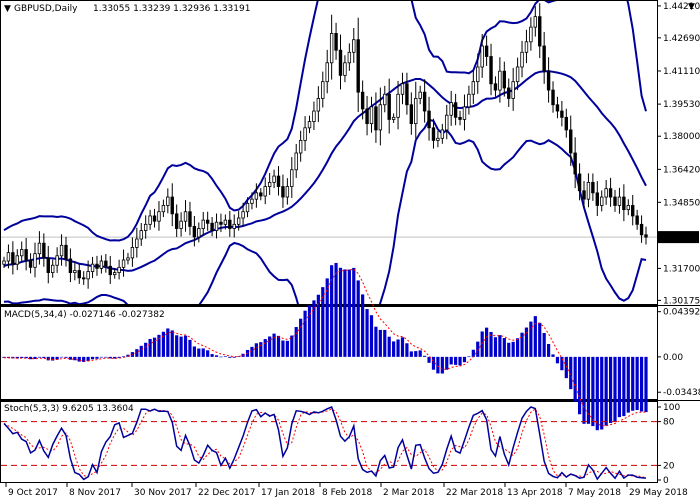 The width and height of the screenshot is (700, 500). Describe the element at coordinates (347, 493) in the screenshot. I see `x-tick-label: 8 Feb 2018` at that location.